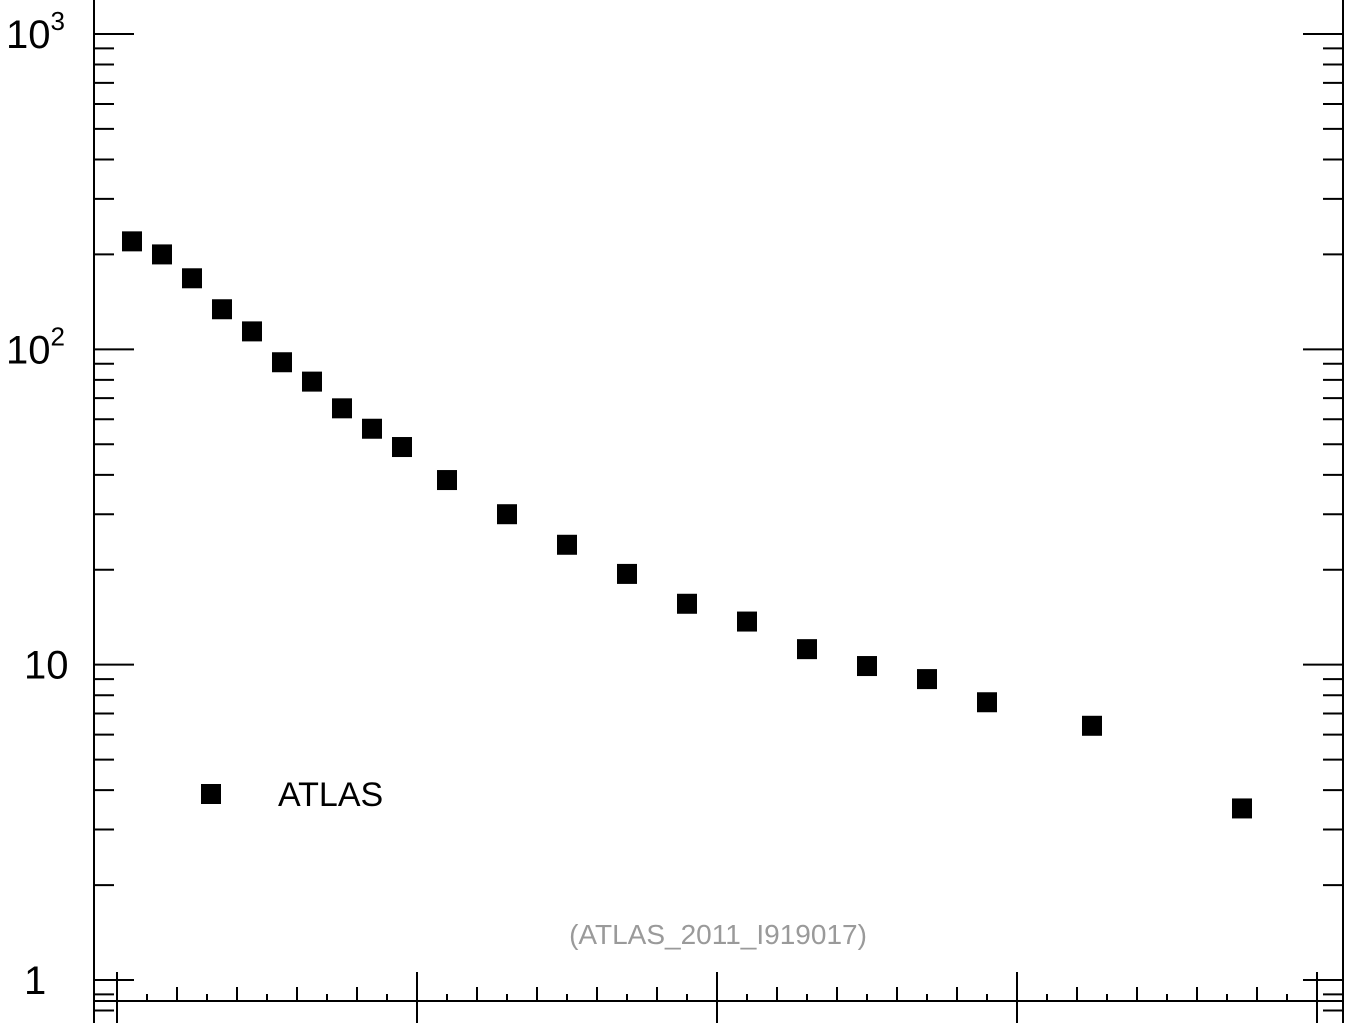 The image size is (1345, 1023). Describe the element at coordinates (58, 21) in the screenshot. I see `y-tick-label-exponent: 3` at that location.